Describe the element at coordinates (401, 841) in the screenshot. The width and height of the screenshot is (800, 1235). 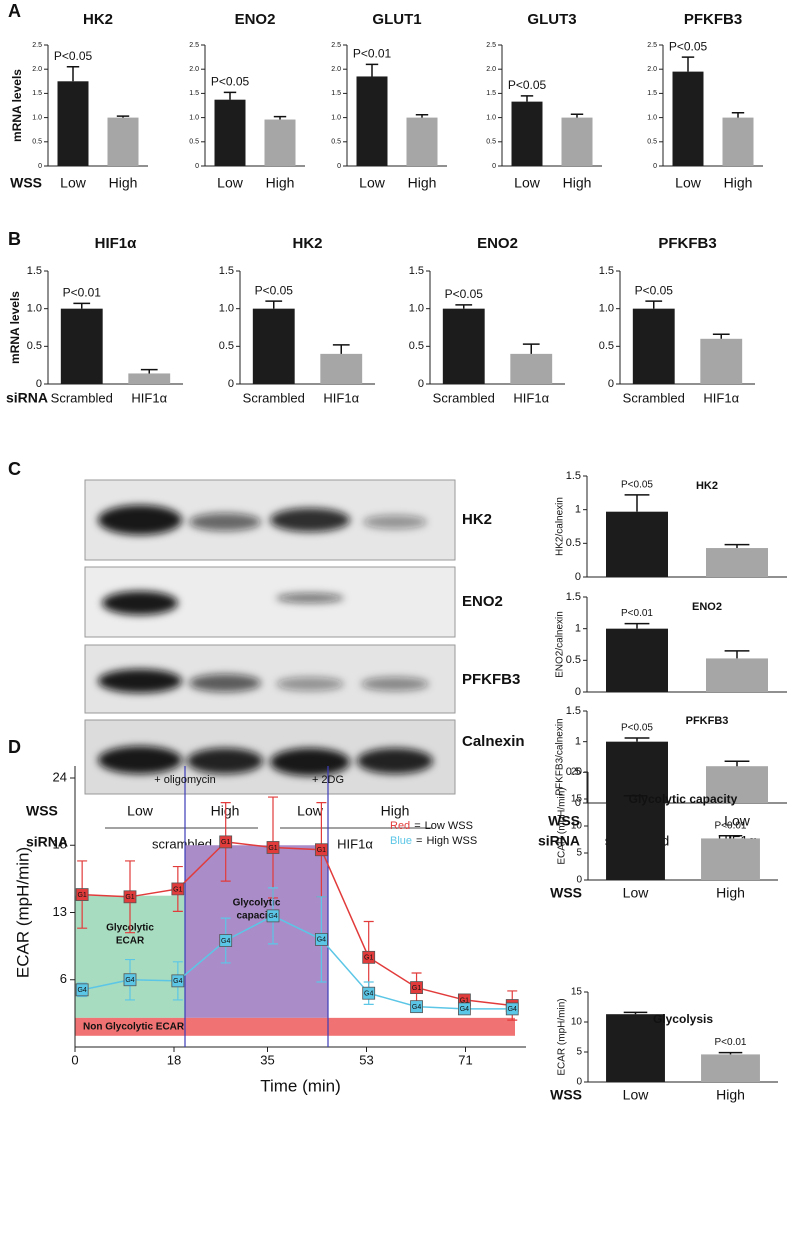
I see `legend-key: Blue` at that location.